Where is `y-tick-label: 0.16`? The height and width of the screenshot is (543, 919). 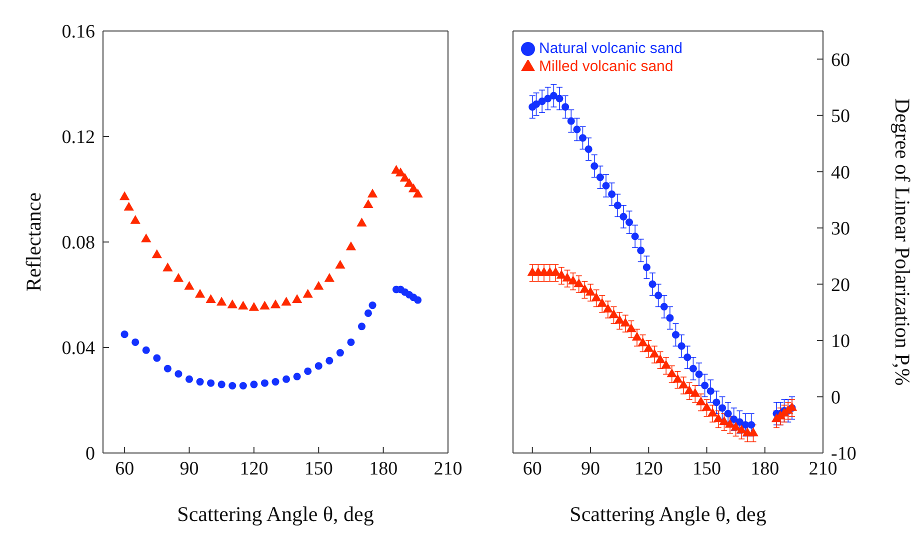
y-tick-label: 0.16 is located at coordinates (78, 32).